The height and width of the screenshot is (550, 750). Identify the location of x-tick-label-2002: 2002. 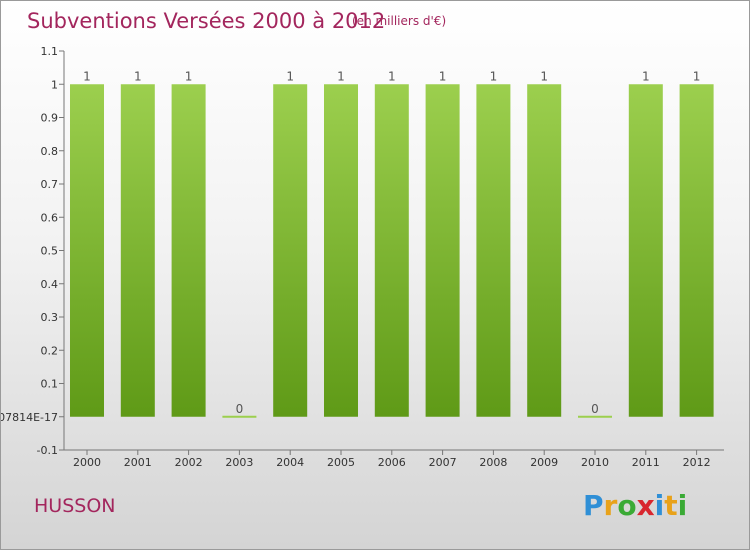
(189, 462).